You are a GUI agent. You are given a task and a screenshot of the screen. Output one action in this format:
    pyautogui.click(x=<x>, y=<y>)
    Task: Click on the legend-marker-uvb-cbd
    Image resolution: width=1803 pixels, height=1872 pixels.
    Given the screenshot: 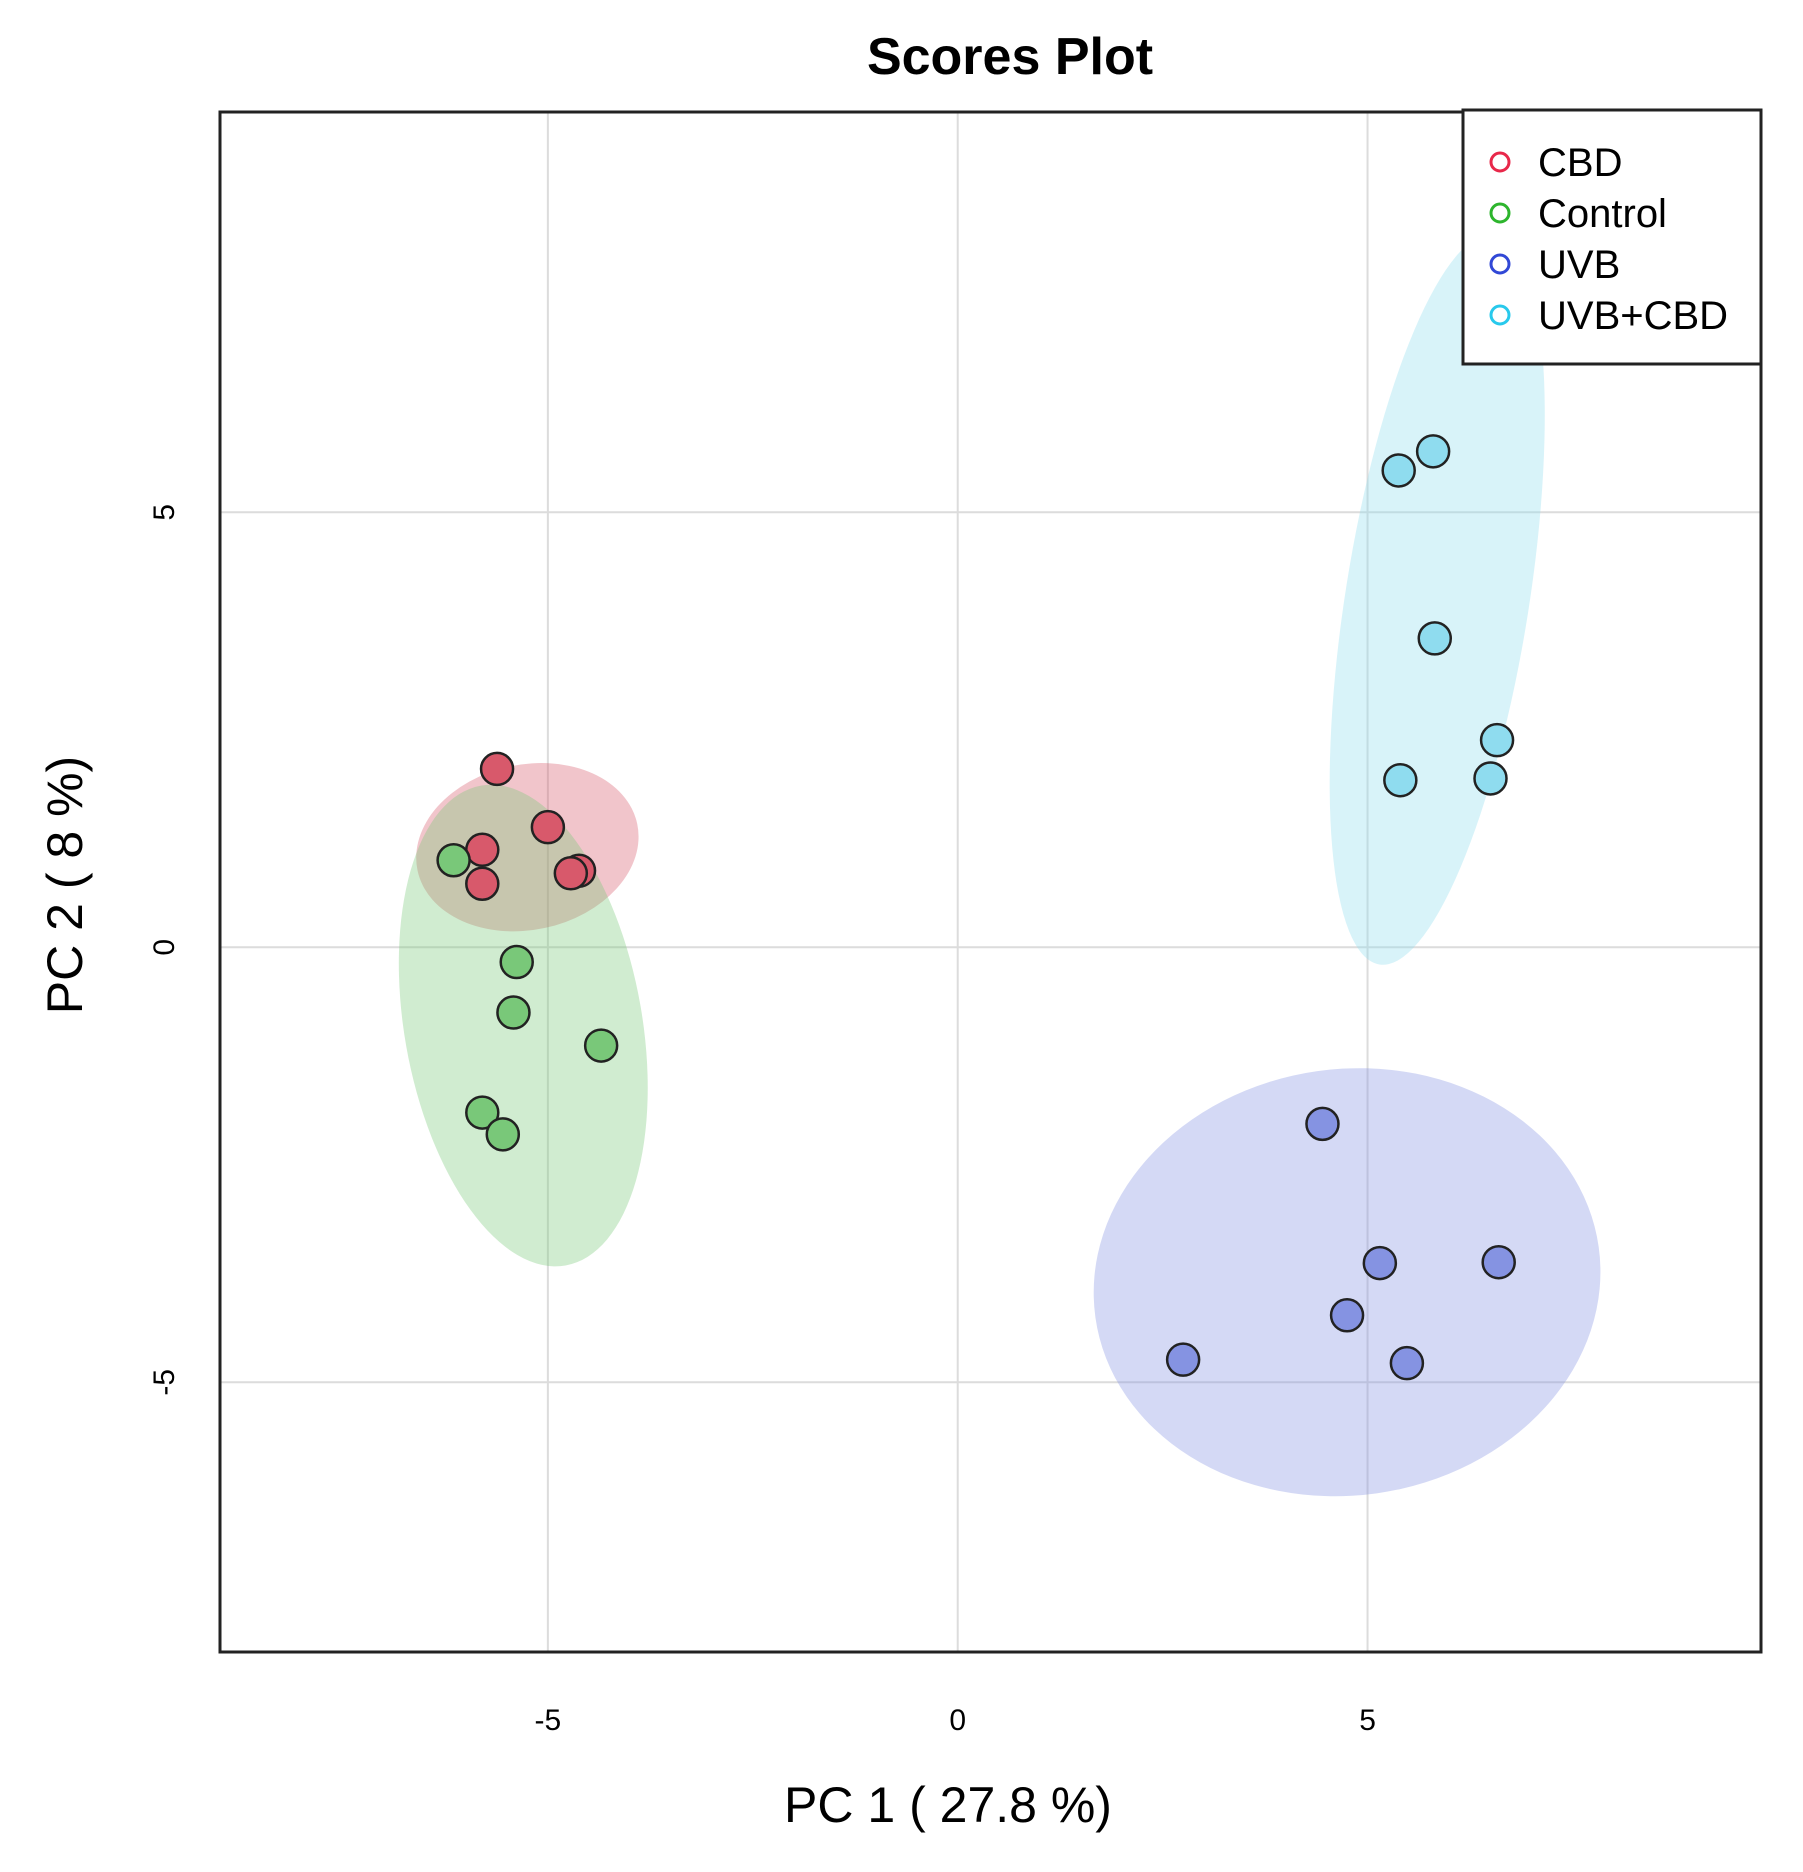 What is the action you would take?
    pyautogui.click(x=1500, y=315)
    